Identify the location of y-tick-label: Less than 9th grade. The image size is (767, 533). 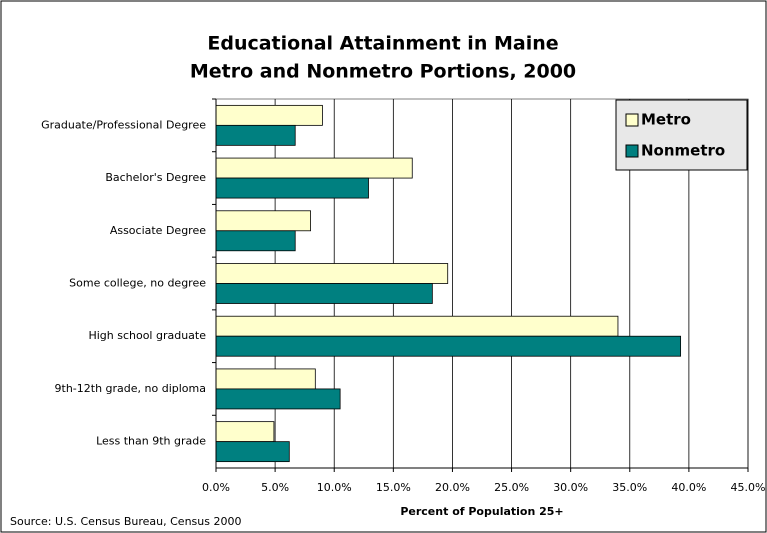
(151, 441).